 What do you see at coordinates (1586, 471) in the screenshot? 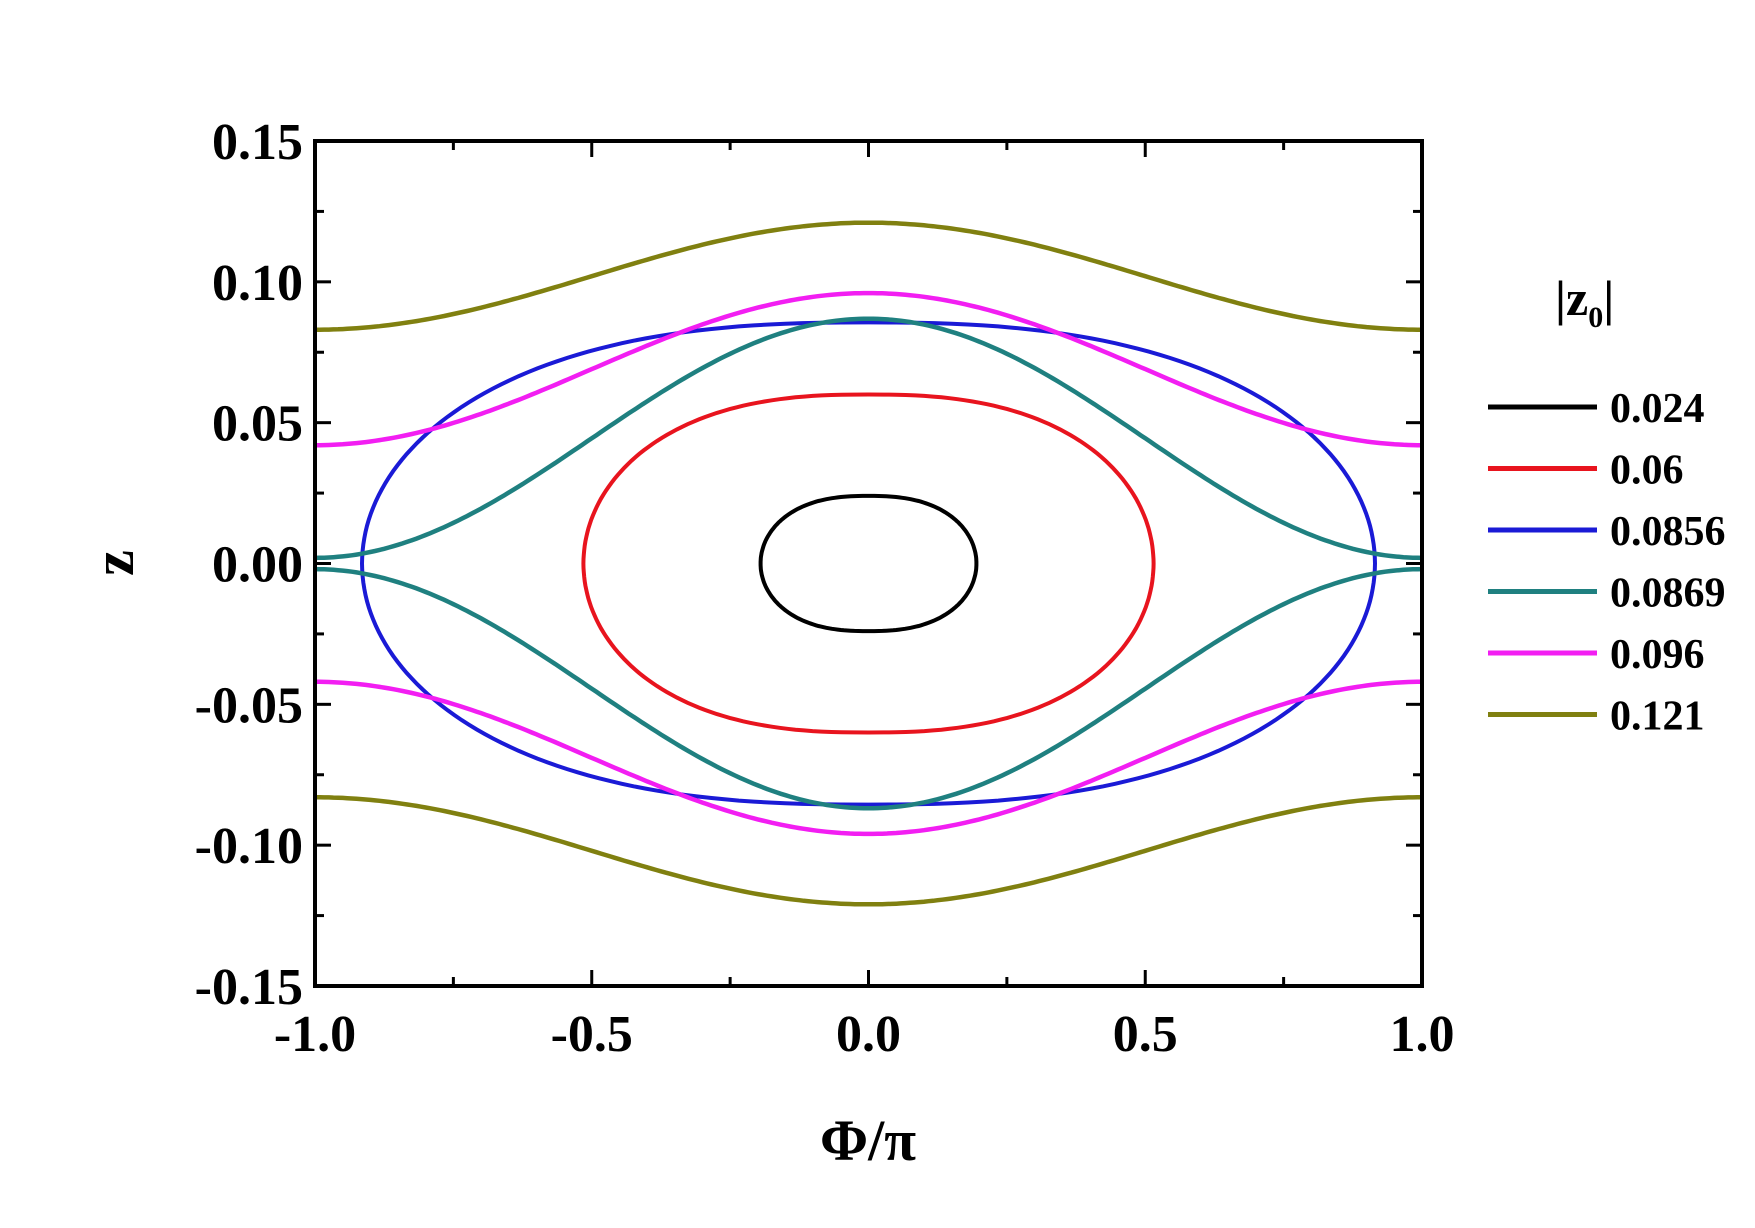
I see `legend-item: 0.06` at bounding box center [1586, 471].